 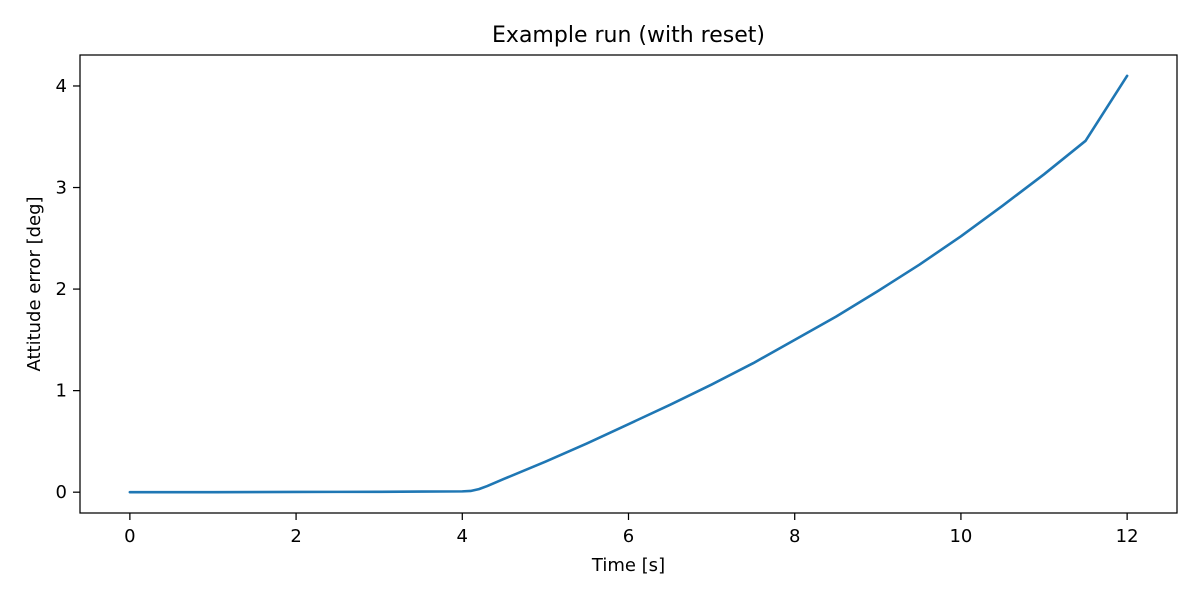 I want to click on y-tick-label: 1, so click(x=61, y=391).